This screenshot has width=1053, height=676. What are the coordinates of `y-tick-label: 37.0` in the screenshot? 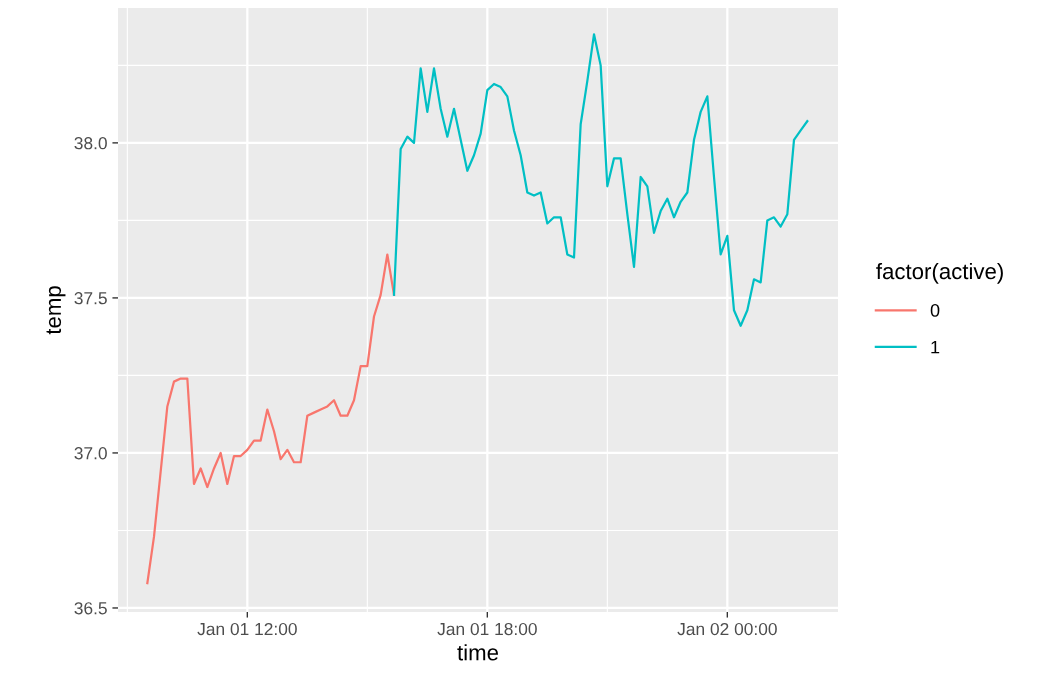 It's located at (90, 453).